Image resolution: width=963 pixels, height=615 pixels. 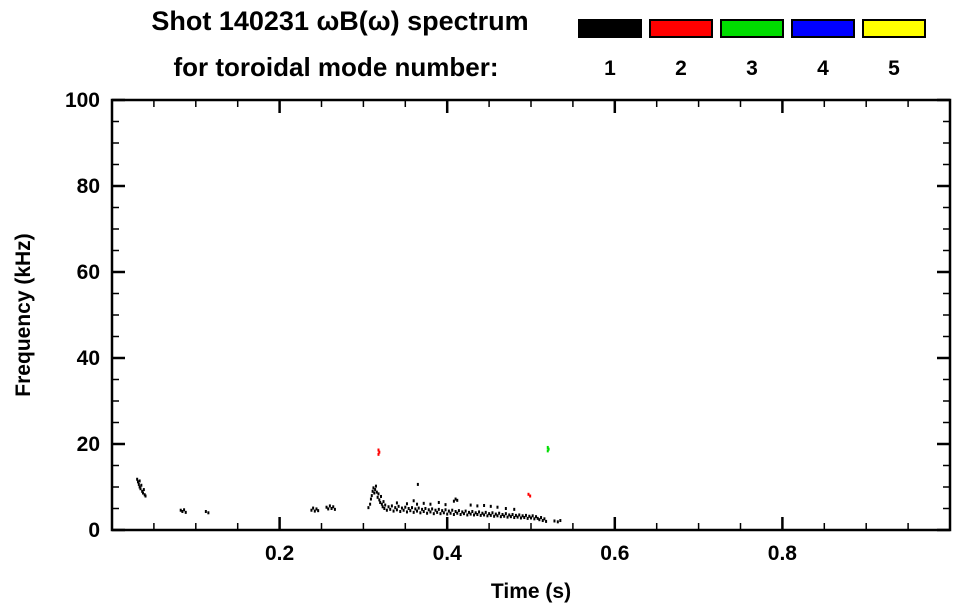 What do you see at coordinates (88, 358) in the screenshot?
I see `y-tick-label: 40` at bounding box center [88, 358].